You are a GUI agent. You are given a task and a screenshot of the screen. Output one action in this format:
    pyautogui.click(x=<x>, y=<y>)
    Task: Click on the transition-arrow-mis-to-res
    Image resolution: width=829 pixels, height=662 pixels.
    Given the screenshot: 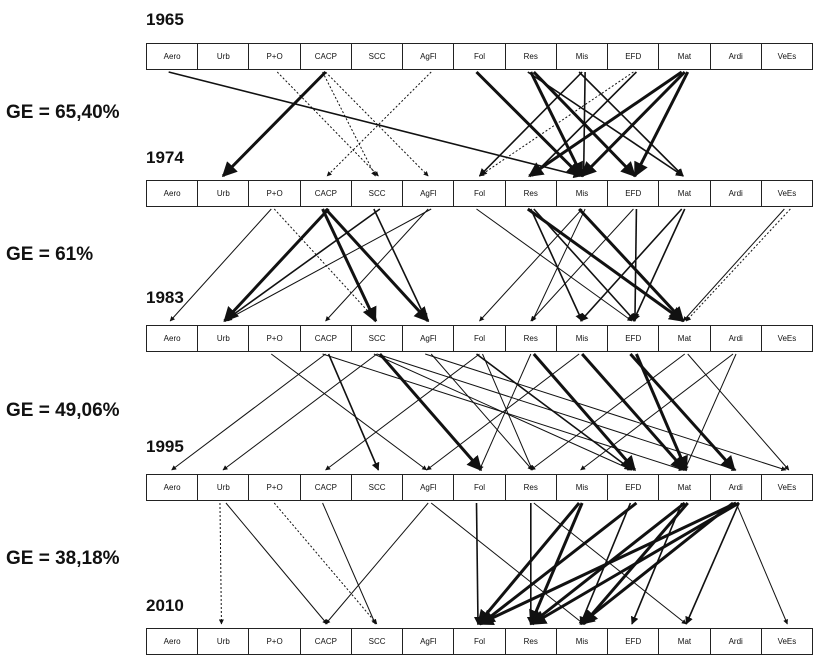 What is the action you would take?
    pyautogui.click(x=558, y=265)
    